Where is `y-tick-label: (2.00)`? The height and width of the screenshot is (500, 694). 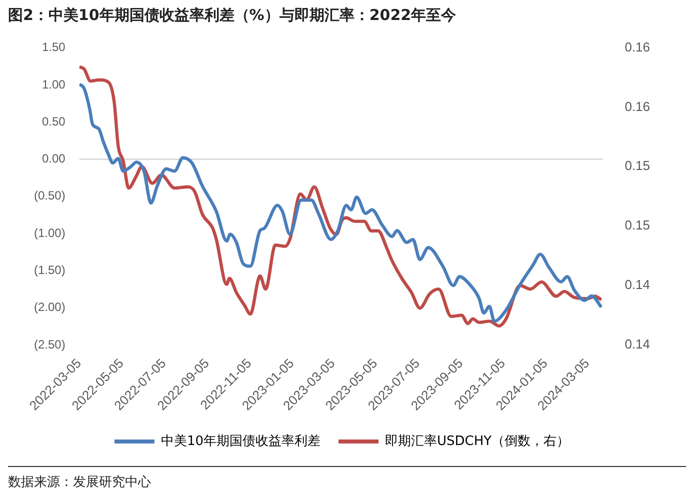
y-tick-label: (2.00) is located at coordinates (50, 307).